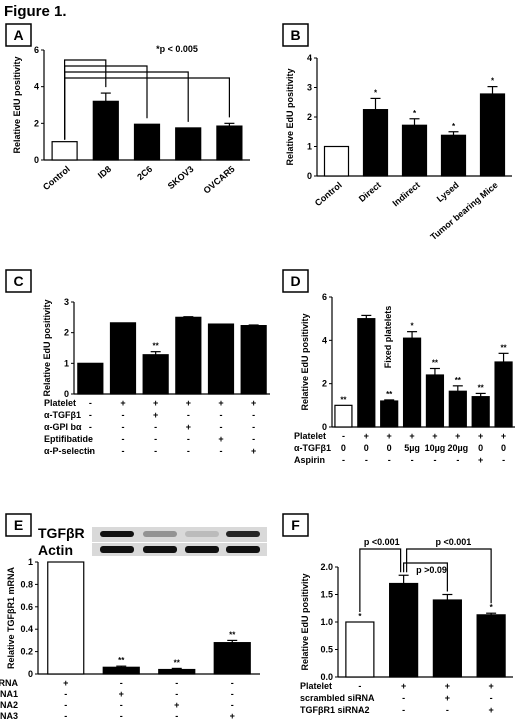  Describe the element at coordinates (11, 617) in the screenshot. I see `y-axis-label: Relative TGFβR1 mRNA` at that location.